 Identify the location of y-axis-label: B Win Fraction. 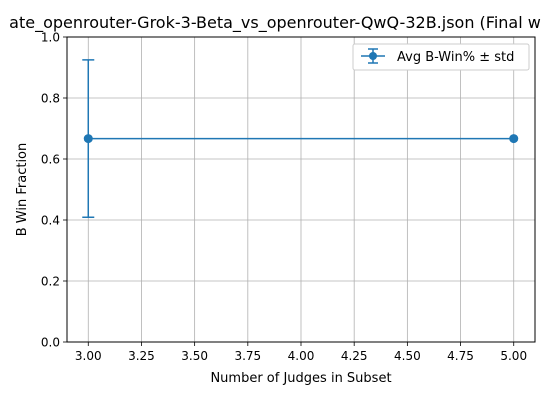
(22, 190).